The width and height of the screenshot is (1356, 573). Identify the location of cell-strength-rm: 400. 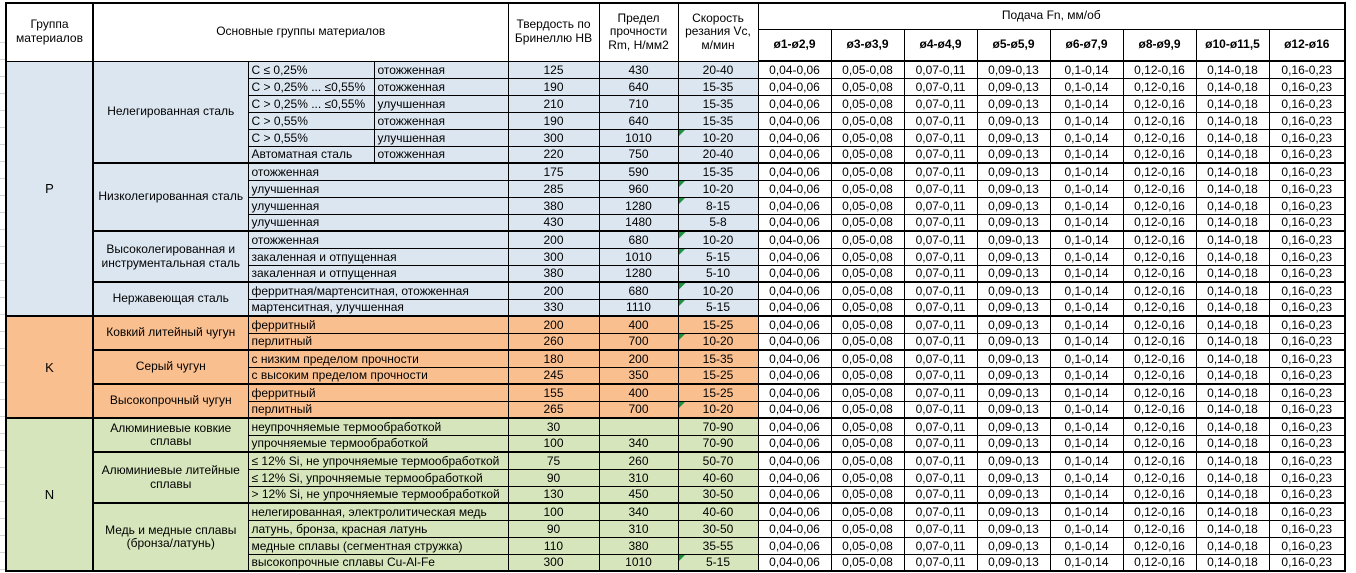
(638, 324).